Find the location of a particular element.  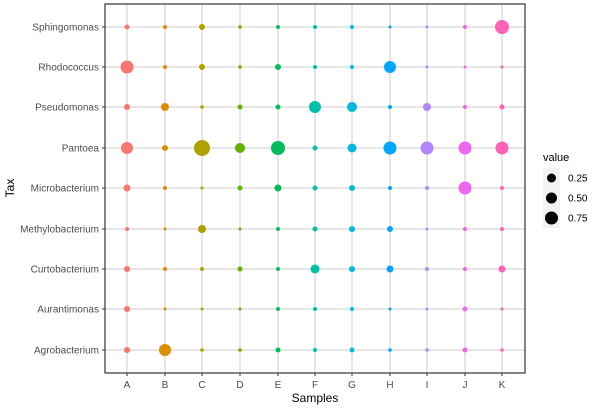

y-tick-label: Pseudomonas is located at coordinates (67, 108).